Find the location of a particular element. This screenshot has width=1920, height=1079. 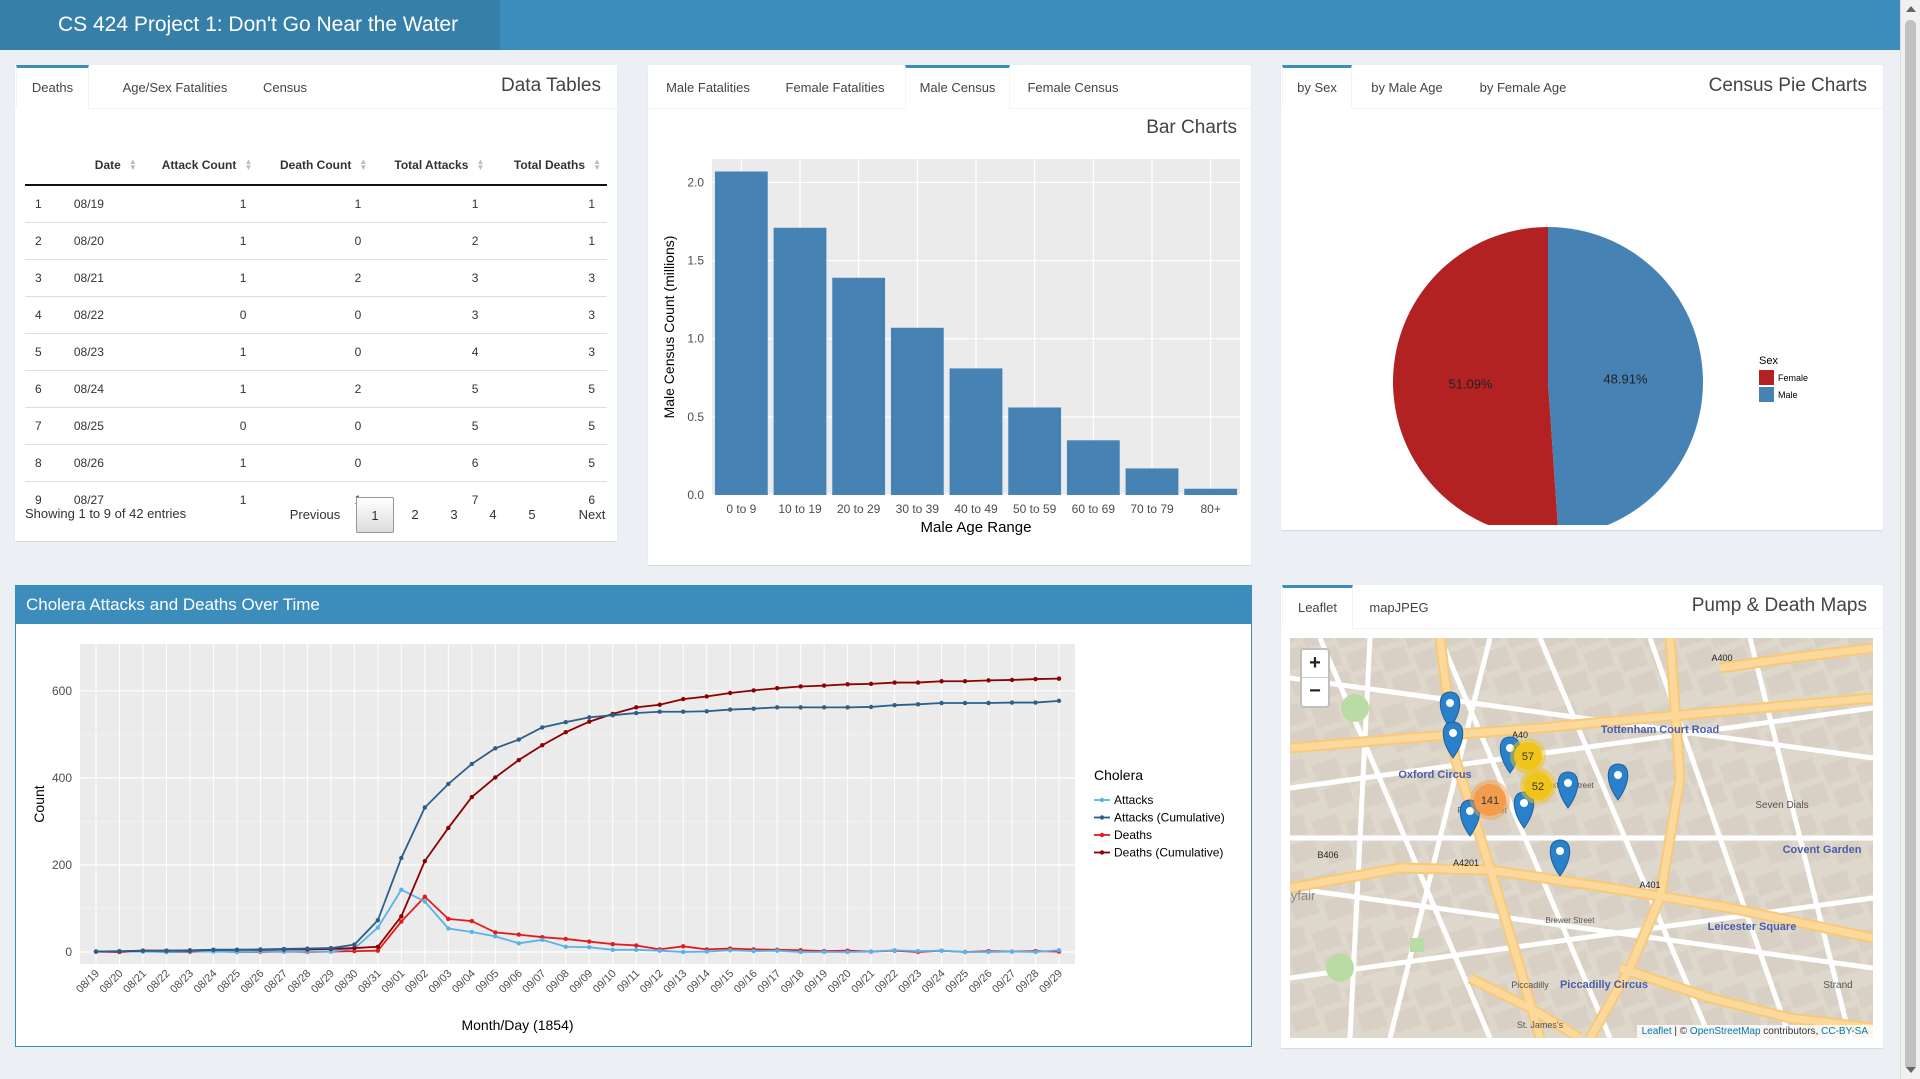

table-row: 1 08/19 1 1 1 1 is located at coordinates (316, 203).